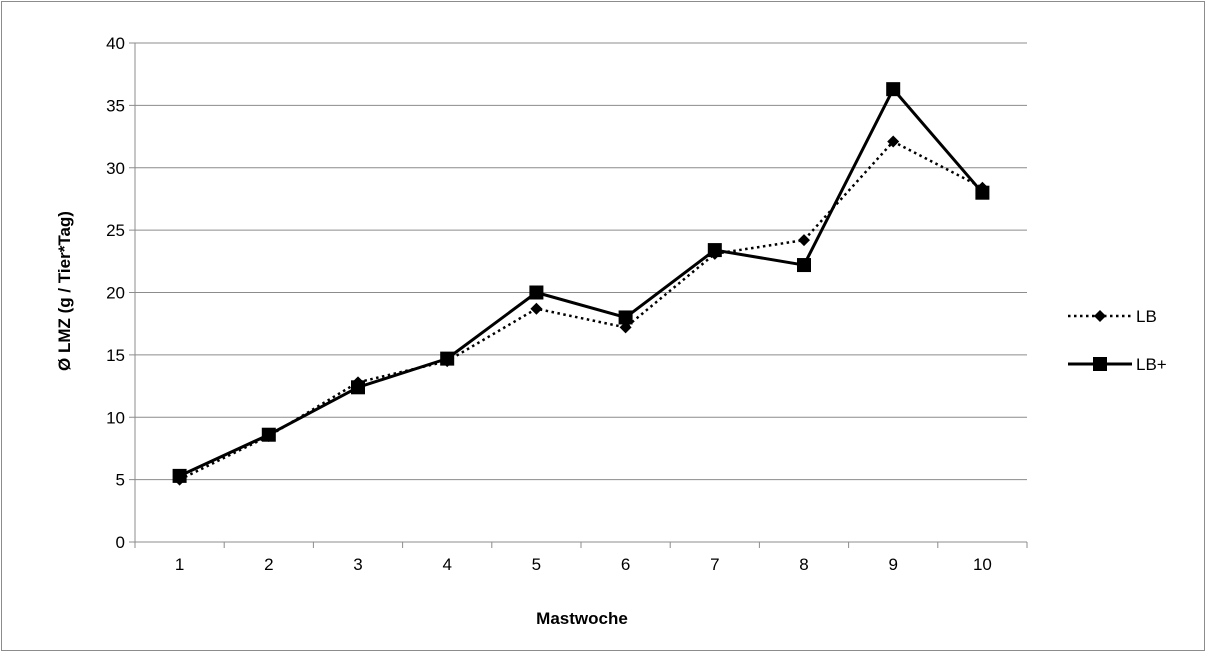  What do you see at coordinates (625, 564) in the screenshot?
I see `x-tick-label: 6` at bounding box center [625, 564].